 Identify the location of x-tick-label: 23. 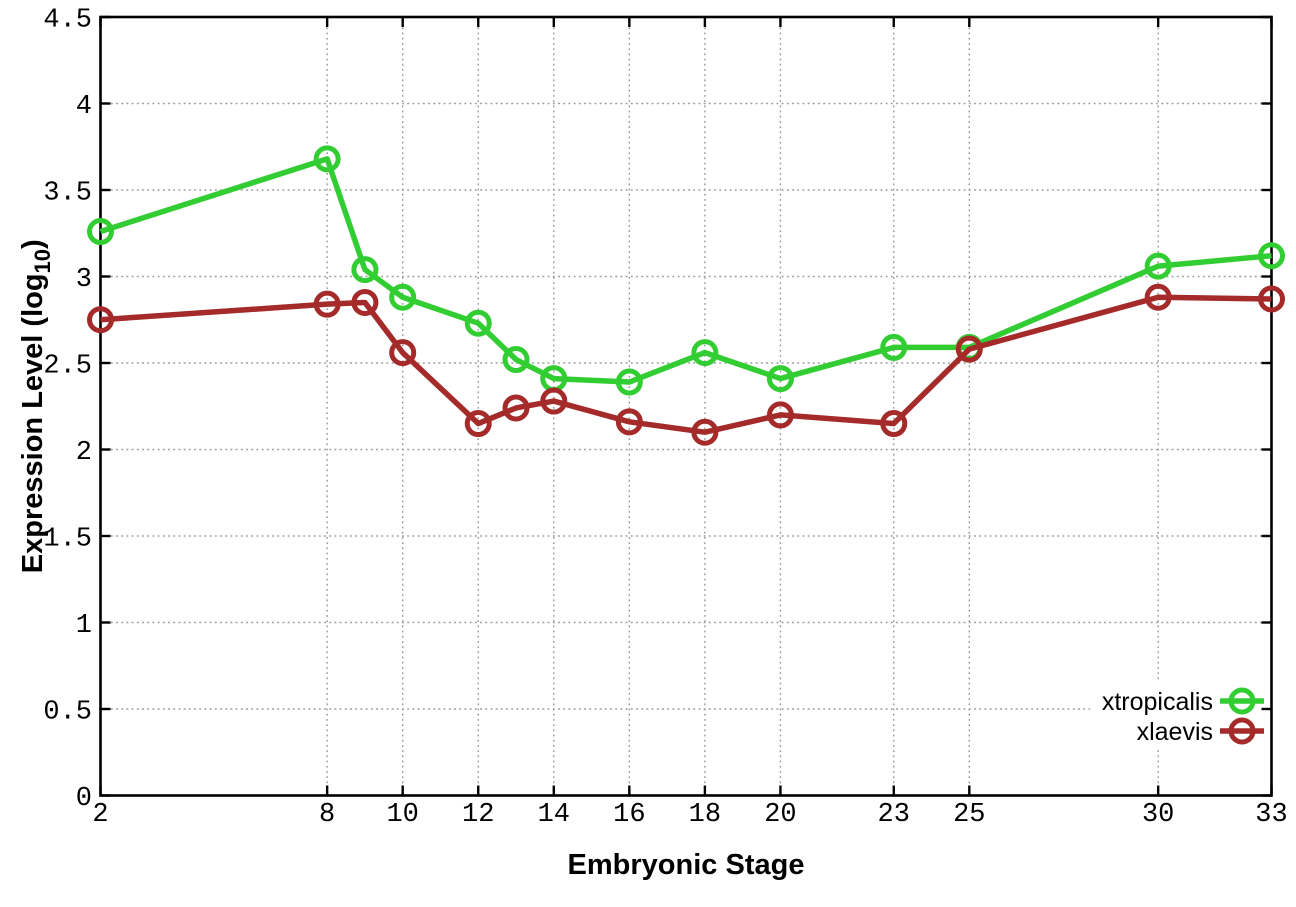
(894, 815).